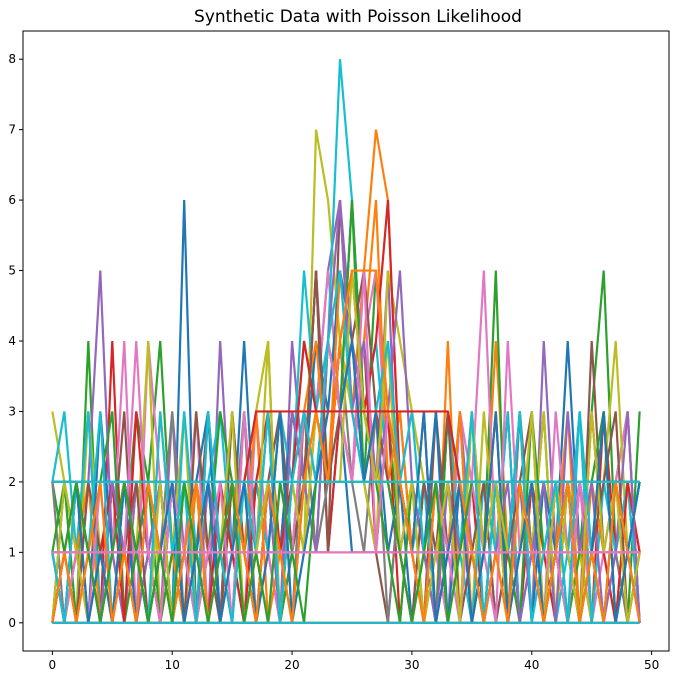  Describe the element at coordinates (12, 341) in the screenshot. I see `y-tick-label: 4` at that location.